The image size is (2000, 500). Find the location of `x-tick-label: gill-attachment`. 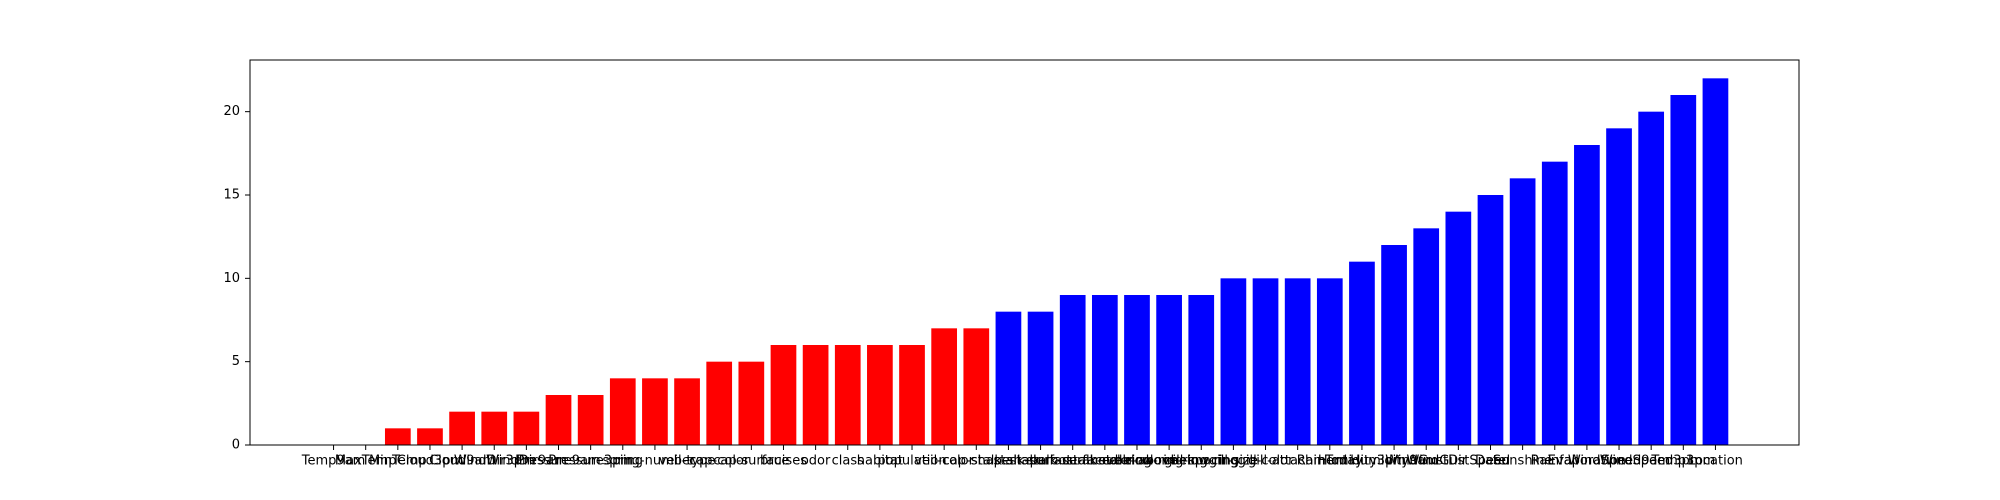

x-tick-label: gill-attachment is located at coordinates (1297, 461).